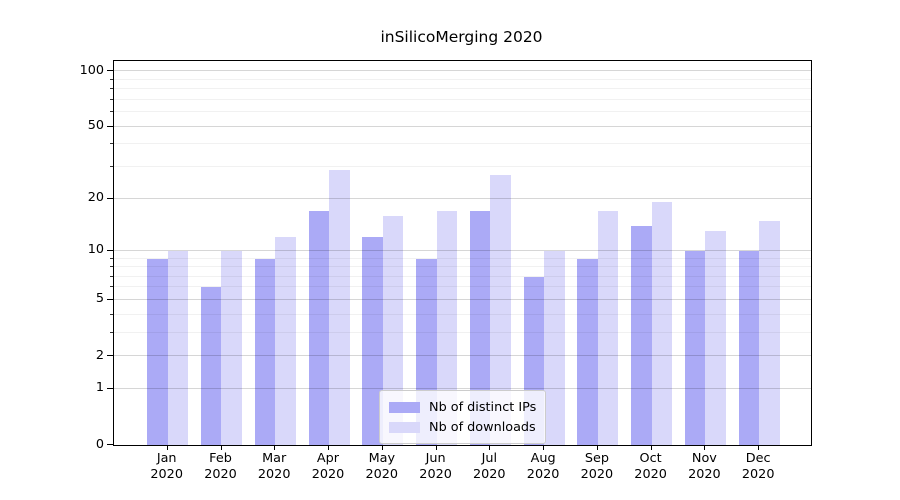 This screenshot has height=500, width=900. Describe the element at coordinates (436, 447) in the screenshot. I see `x-tick-mark-jun-2020` at that location.